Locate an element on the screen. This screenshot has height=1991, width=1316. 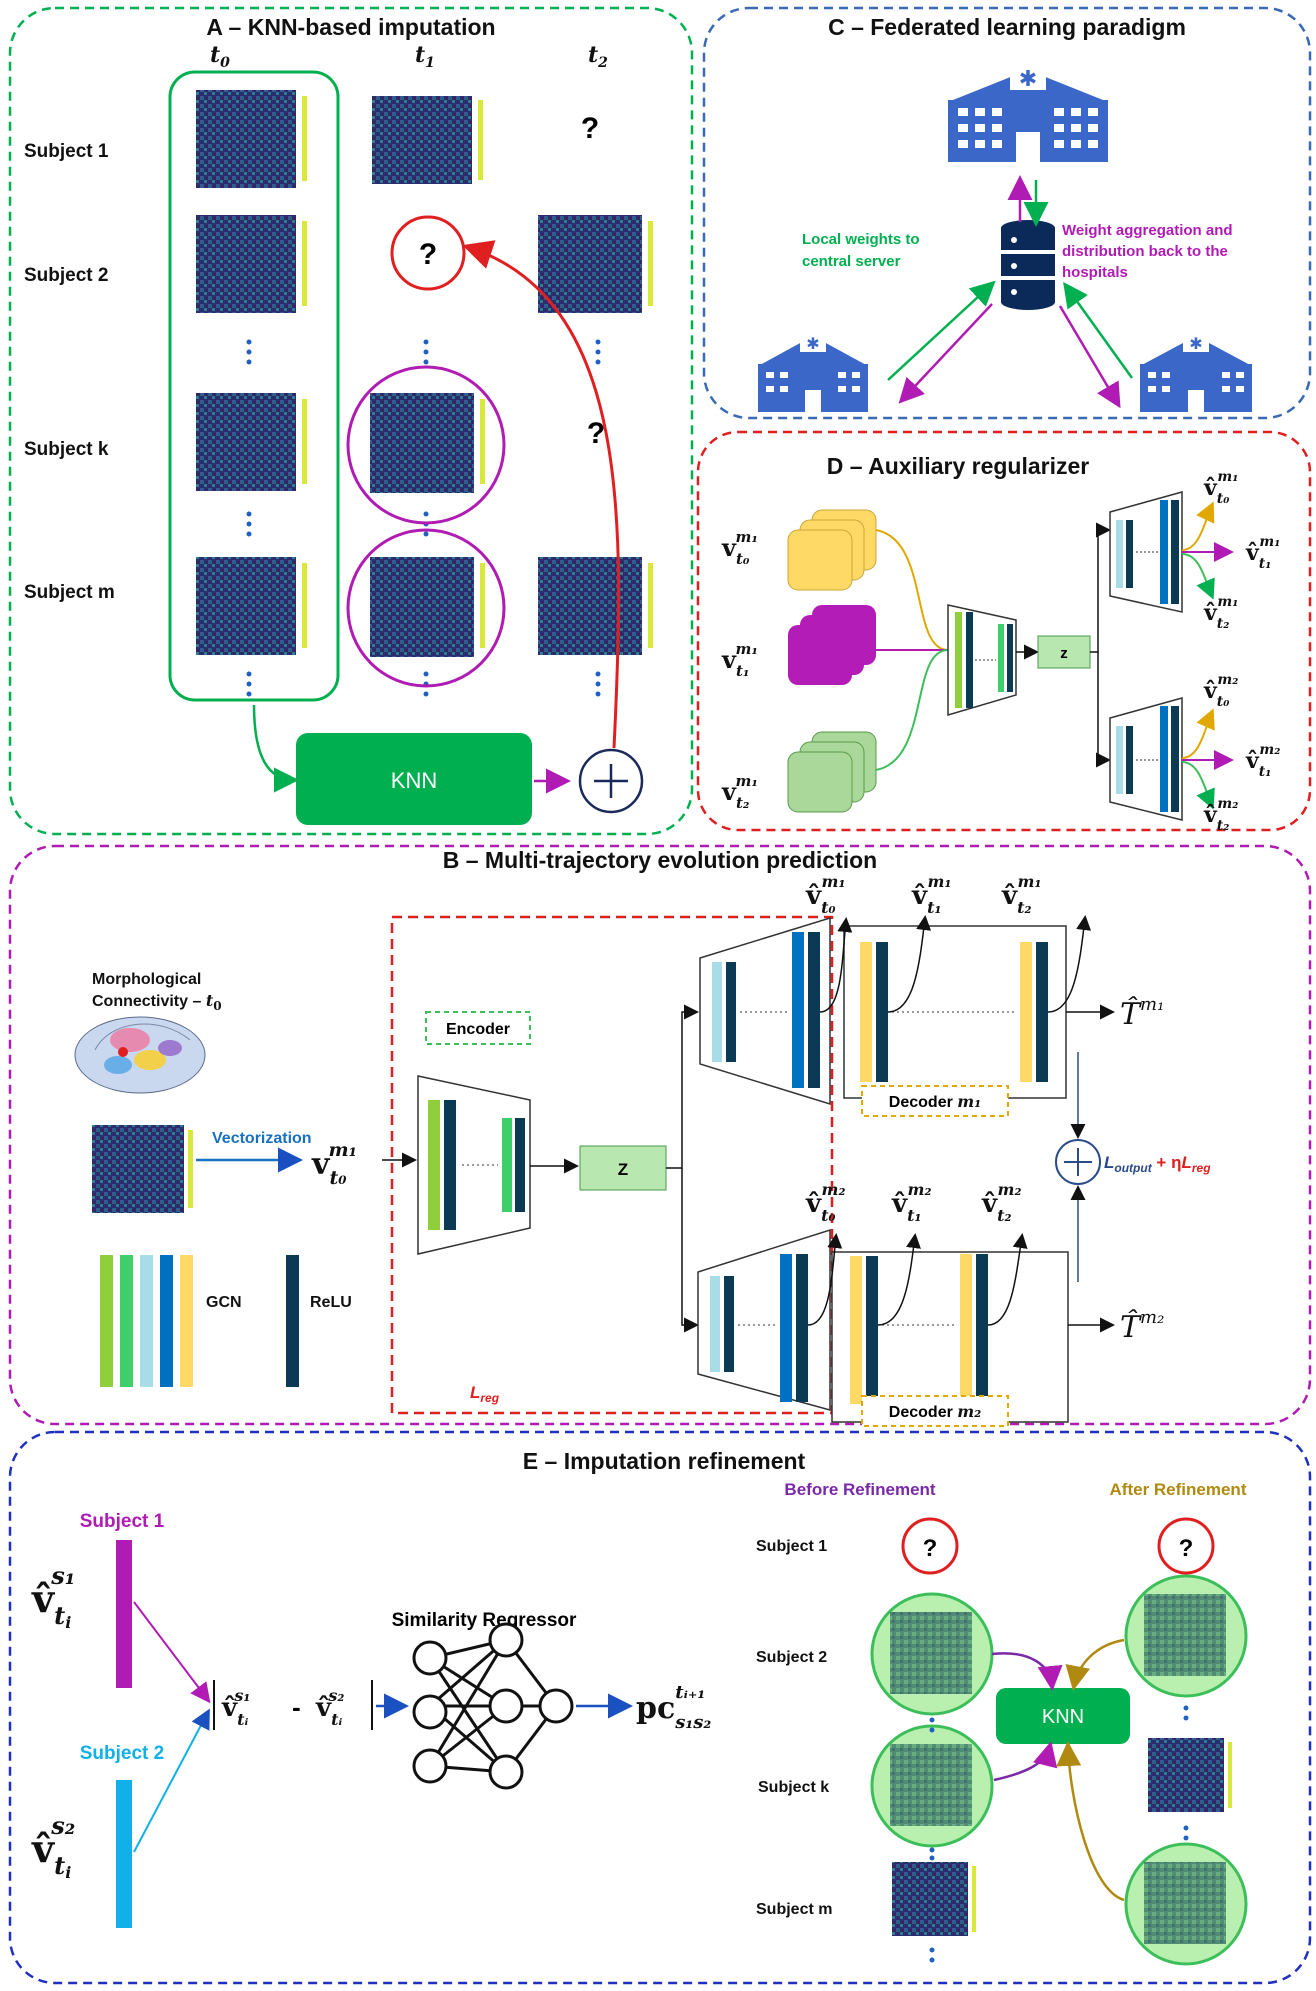
relu-label: ReLU is located at coordinates (331, 1302).